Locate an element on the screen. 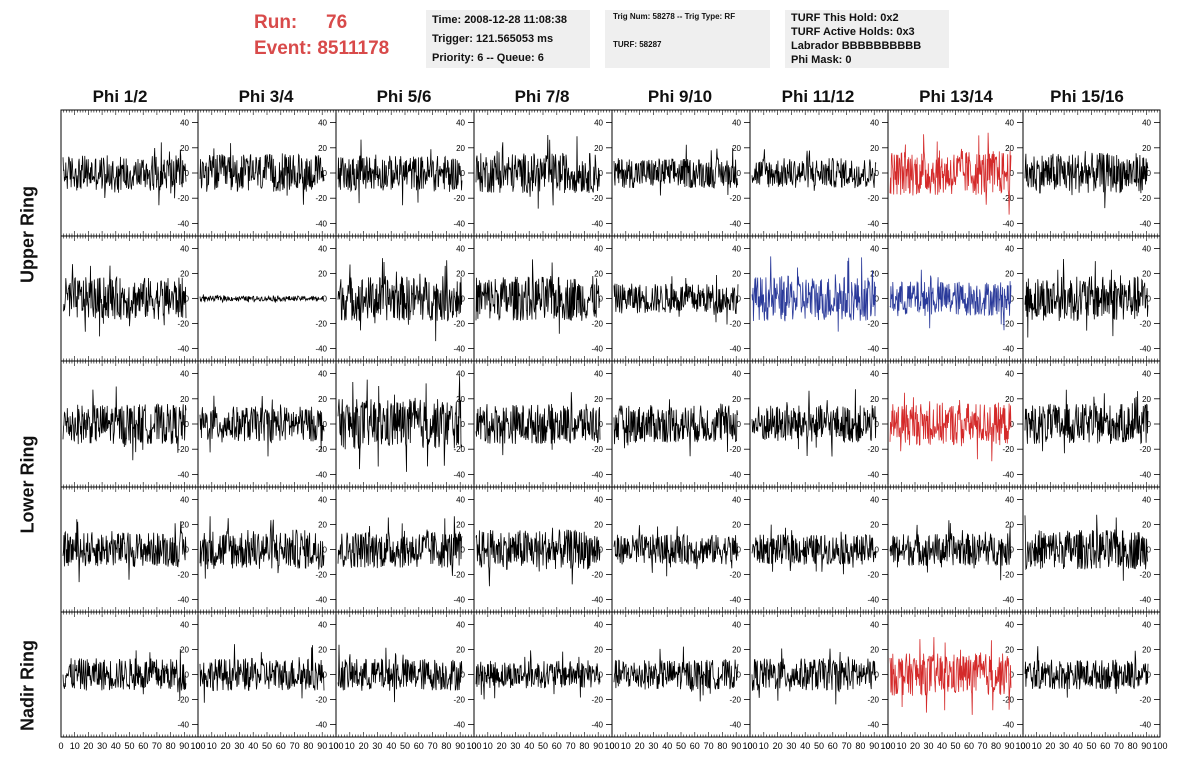 The image size is (1196, 772). waveform-panel-r1-c6: 40 20 0 -20 -40 is located at coordinates (819, 173).